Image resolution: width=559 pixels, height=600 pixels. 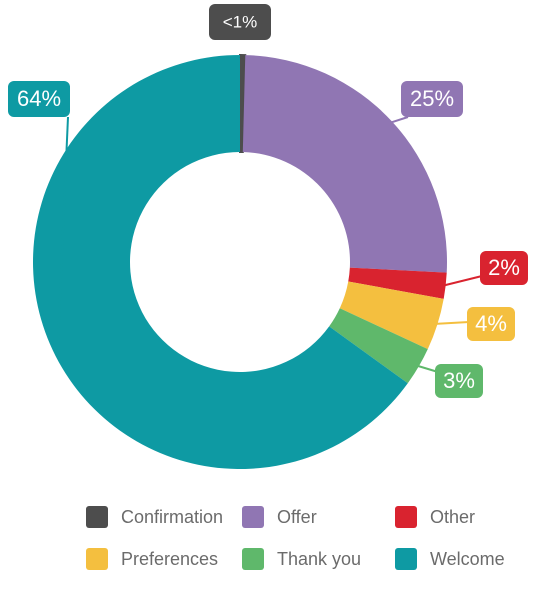 I want to click on slice-other, so click(x=397, y=283).